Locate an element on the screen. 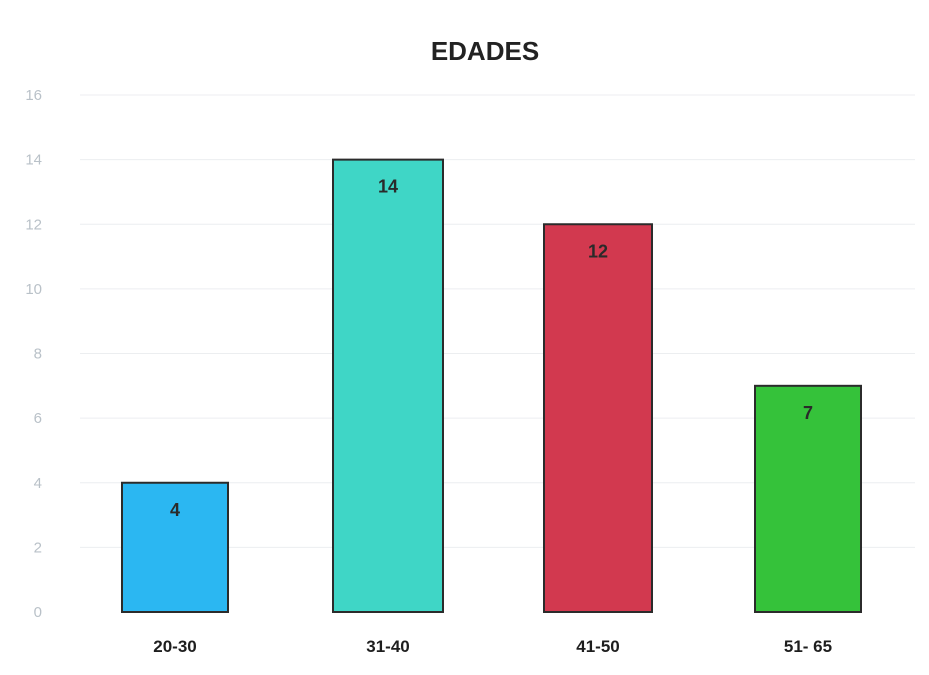 This screenshot has height=675, width=929. chart-title: EDADES is located at coordinates (485, 51).